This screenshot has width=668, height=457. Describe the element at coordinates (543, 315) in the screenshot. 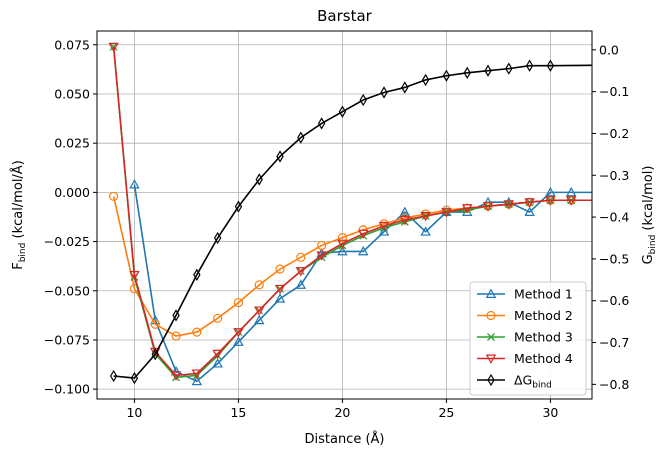

I see `legend-label-2: Method 2` at that location.